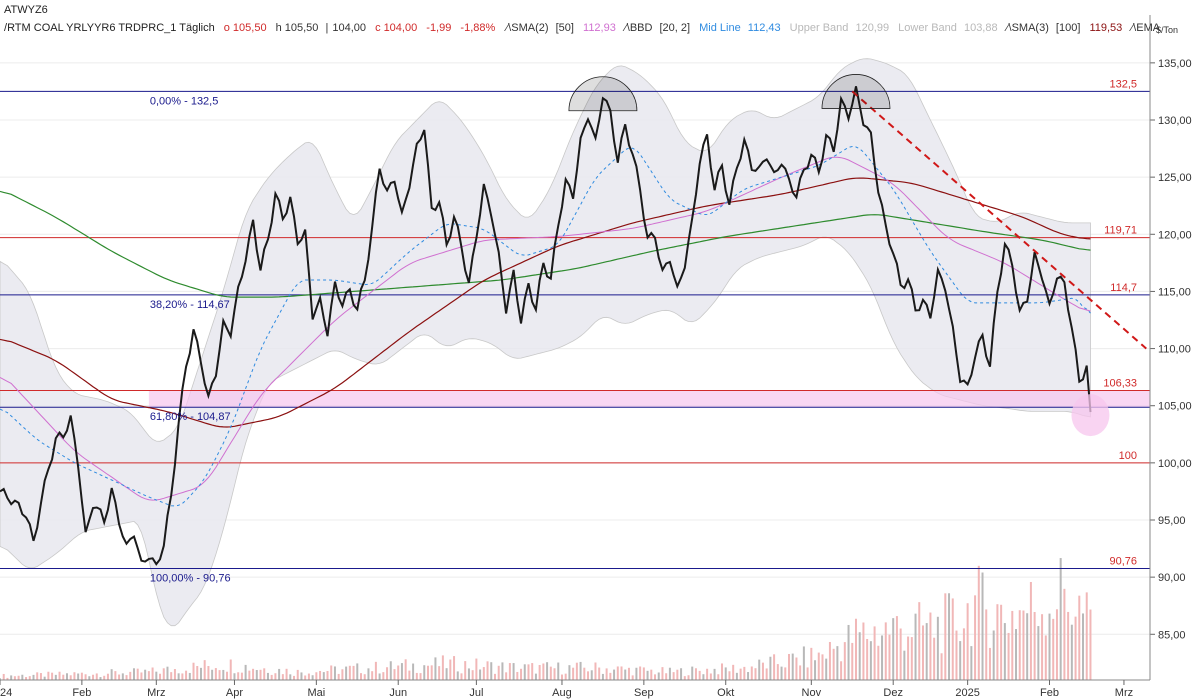 The image size is (1200, 700). Describe the element at coordinates (1172, 521) in the screenshot. I see `y-tick-label: 95,00` at that location.